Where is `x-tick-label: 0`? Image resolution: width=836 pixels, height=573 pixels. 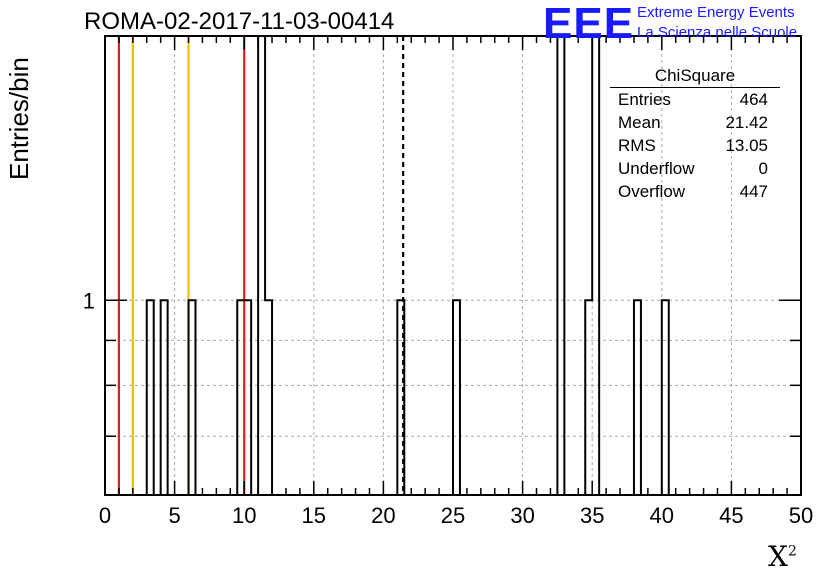 x-tick-label: 0 is located at coordinates (105, 515).